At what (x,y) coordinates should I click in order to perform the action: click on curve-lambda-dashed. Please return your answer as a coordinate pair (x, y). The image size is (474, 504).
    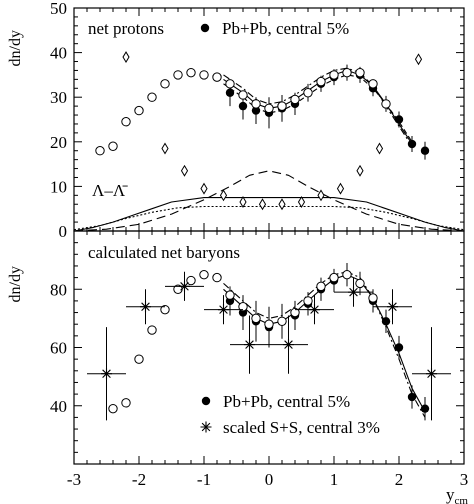
    Looking at the image, I should click on (269, 200).